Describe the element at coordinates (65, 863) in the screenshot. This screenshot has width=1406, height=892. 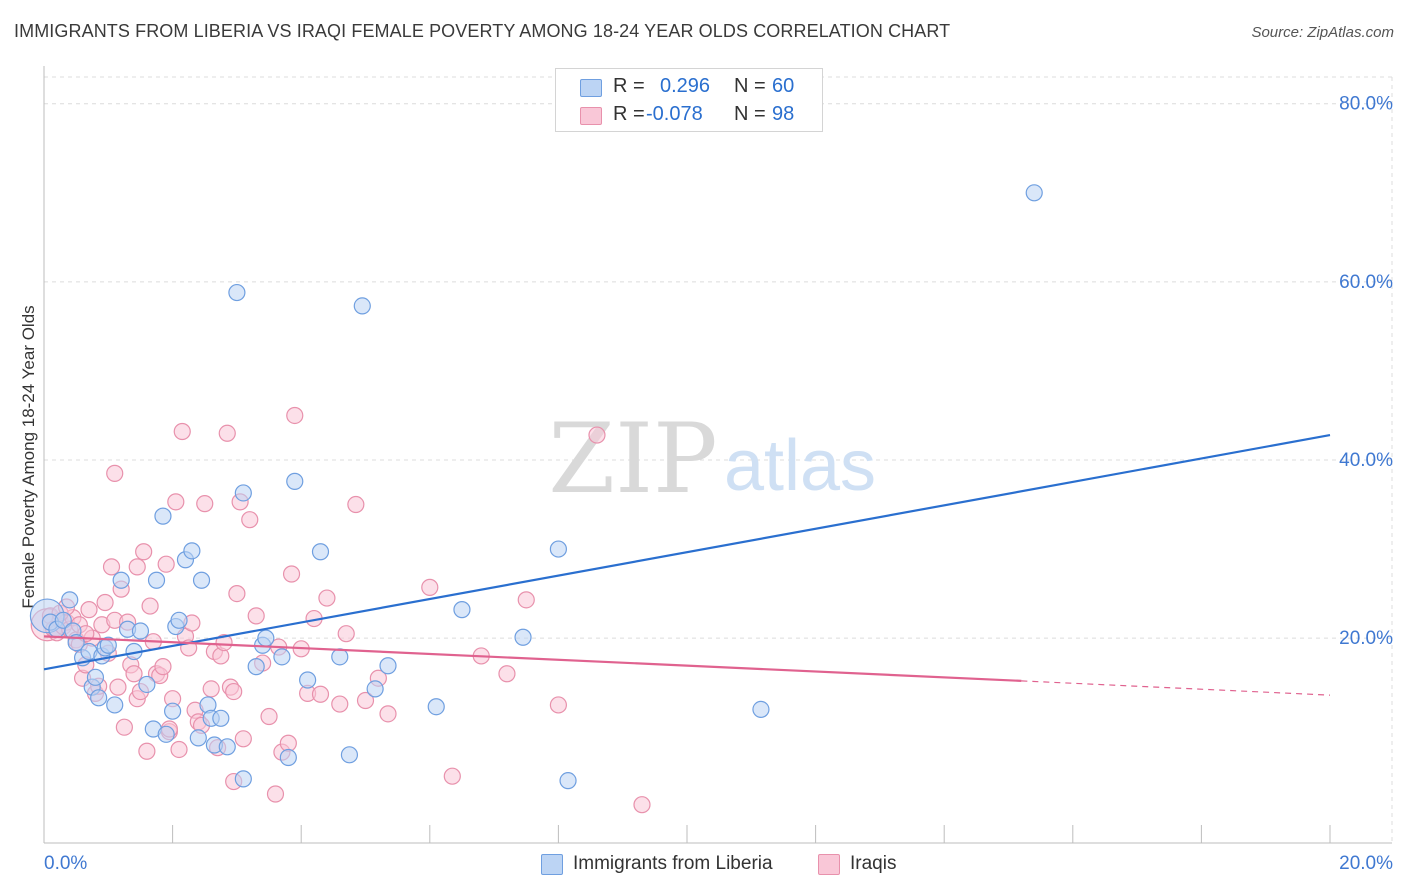
I see `x-tick-label: 0.0%` at that location.